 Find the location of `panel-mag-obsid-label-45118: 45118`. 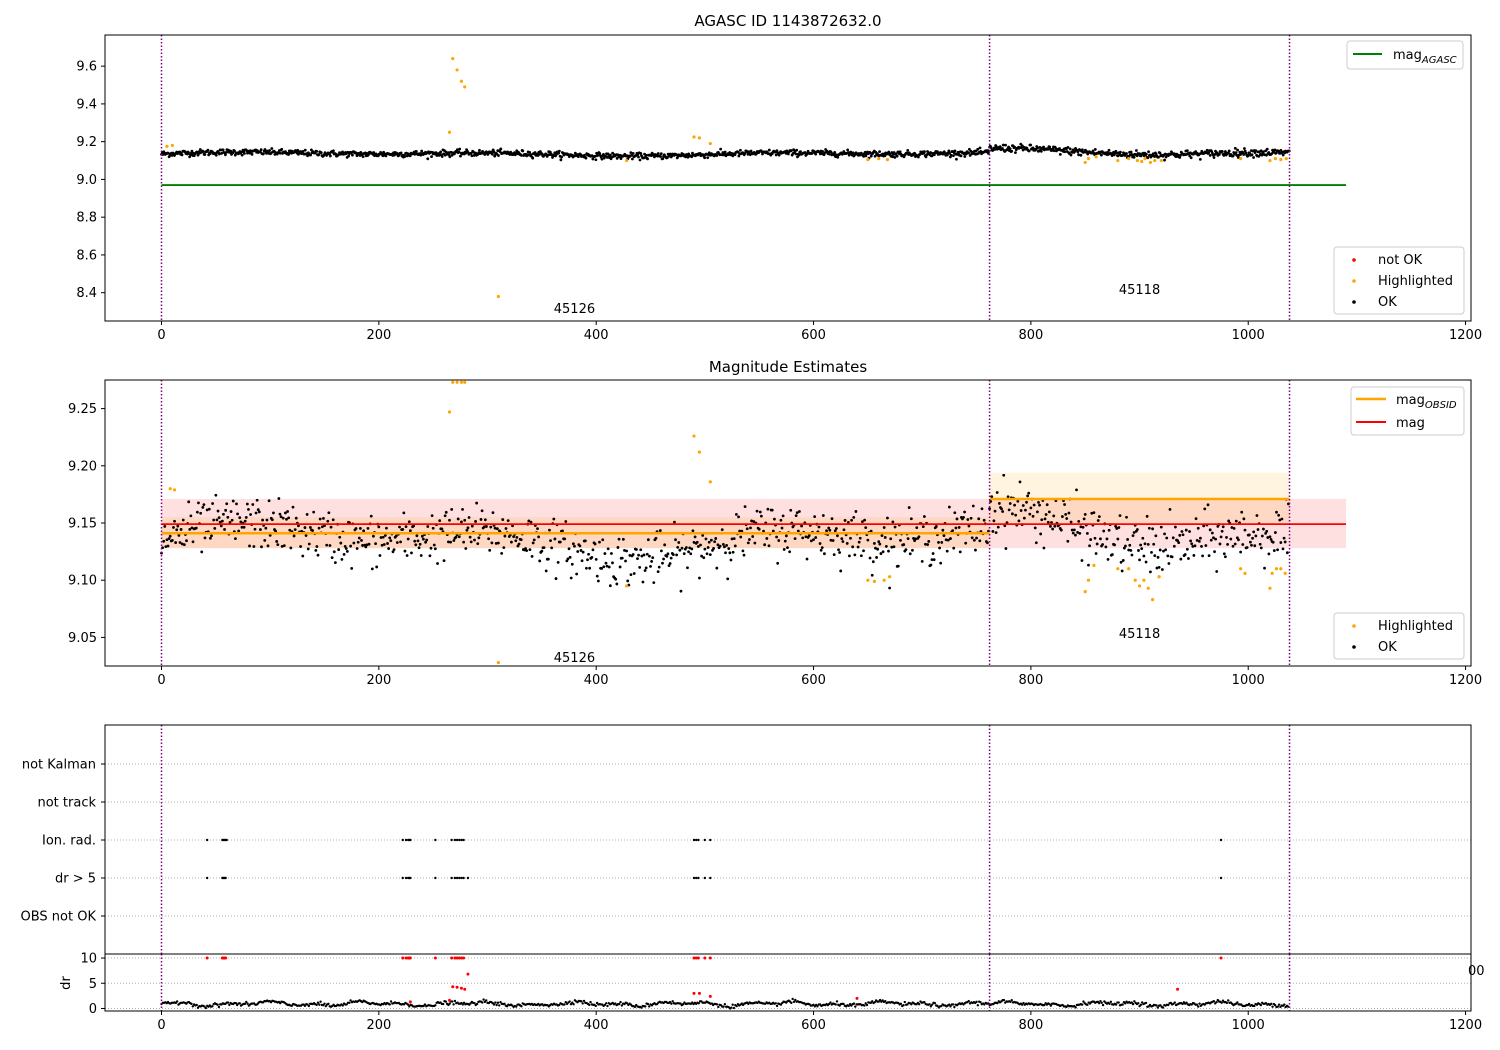

panel-mag-obsid-label-45118: 45118 is located at coordinates (1139, 634).